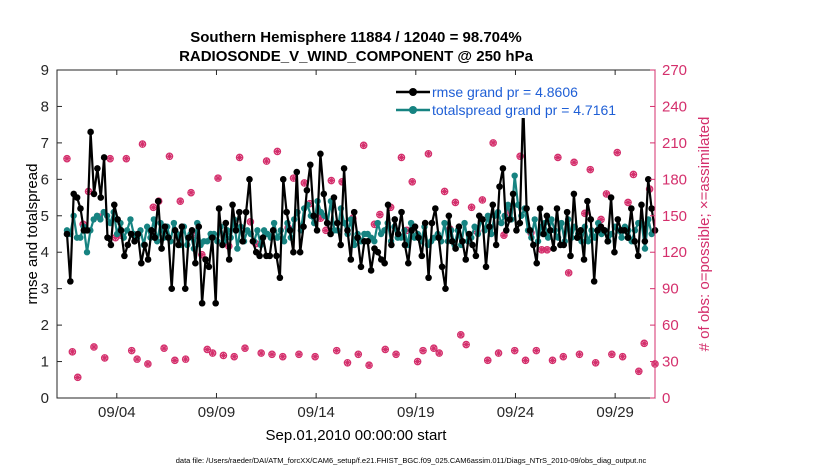 This screenshot has height=470, width=830. Describe the element at coordinates (356, 56) in the screenshot. I see `chart-subtitle: RADIOSONDE_V_WIND_COMPONENT @ 250 hPa` at that location.